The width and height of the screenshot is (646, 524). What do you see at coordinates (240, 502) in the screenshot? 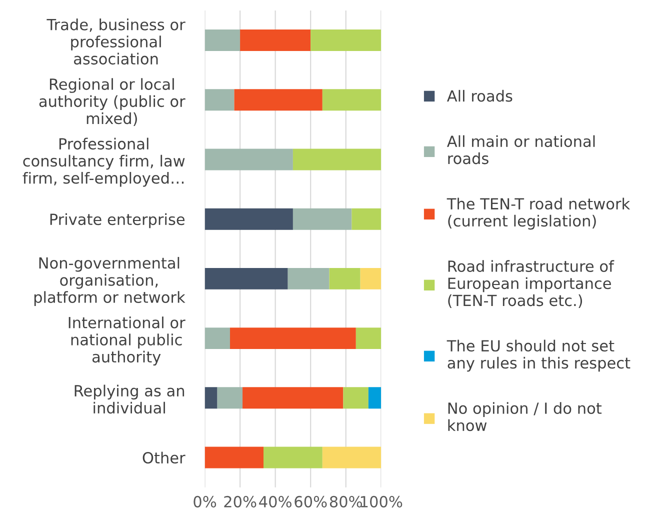
I see `x-tick-label: 20%` at bounding box center [240, 502].